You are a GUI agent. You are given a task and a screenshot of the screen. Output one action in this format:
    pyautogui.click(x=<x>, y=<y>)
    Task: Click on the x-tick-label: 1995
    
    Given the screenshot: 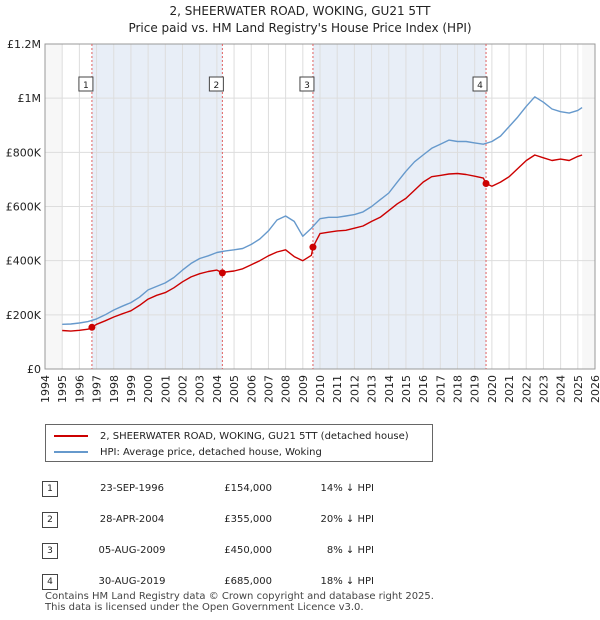 What is the action you would take?
    pyautogui.click(x=62, y=389)
    